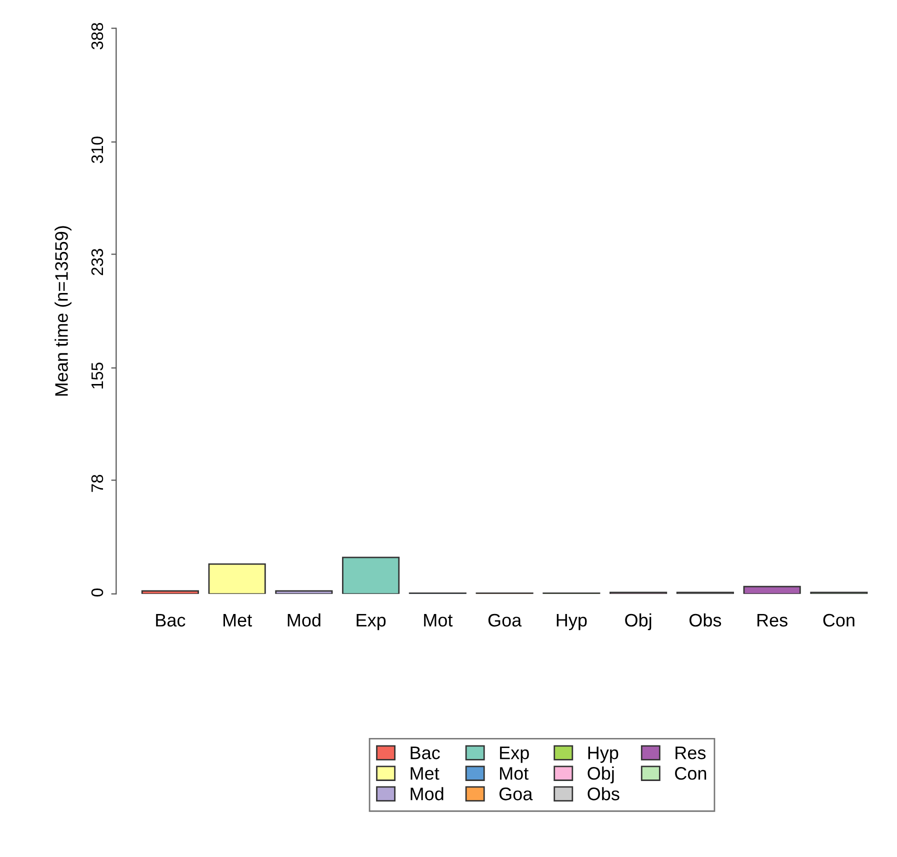 This screenshot has width=897, height=857. Describe the element at coordinates (690, 773) in the screenshot. I see `legend-label: Con` at that location.